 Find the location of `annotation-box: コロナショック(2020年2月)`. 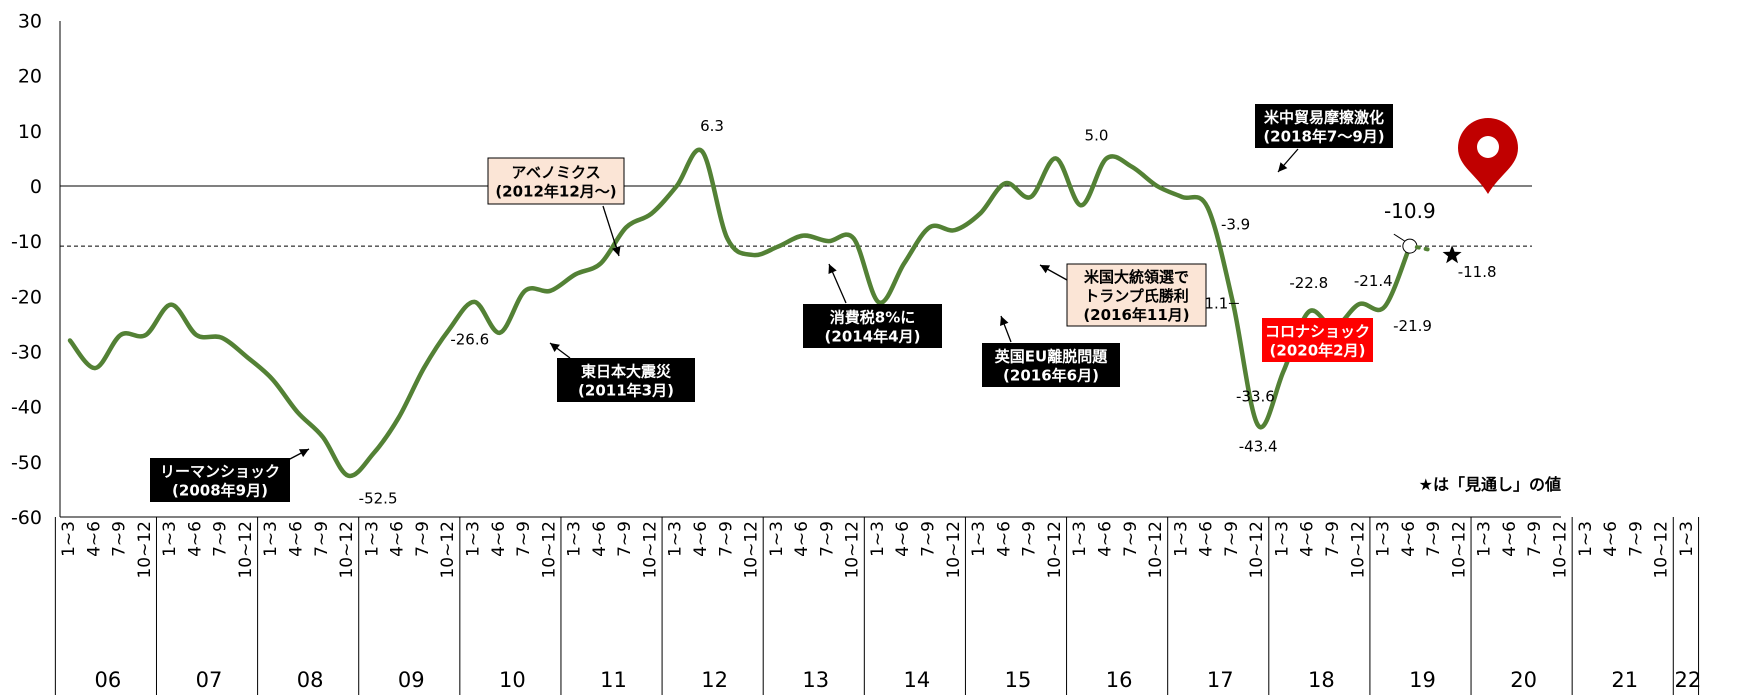

annotation-box: コロナショック(2020年2月) is located at coordinates (1317, 340).